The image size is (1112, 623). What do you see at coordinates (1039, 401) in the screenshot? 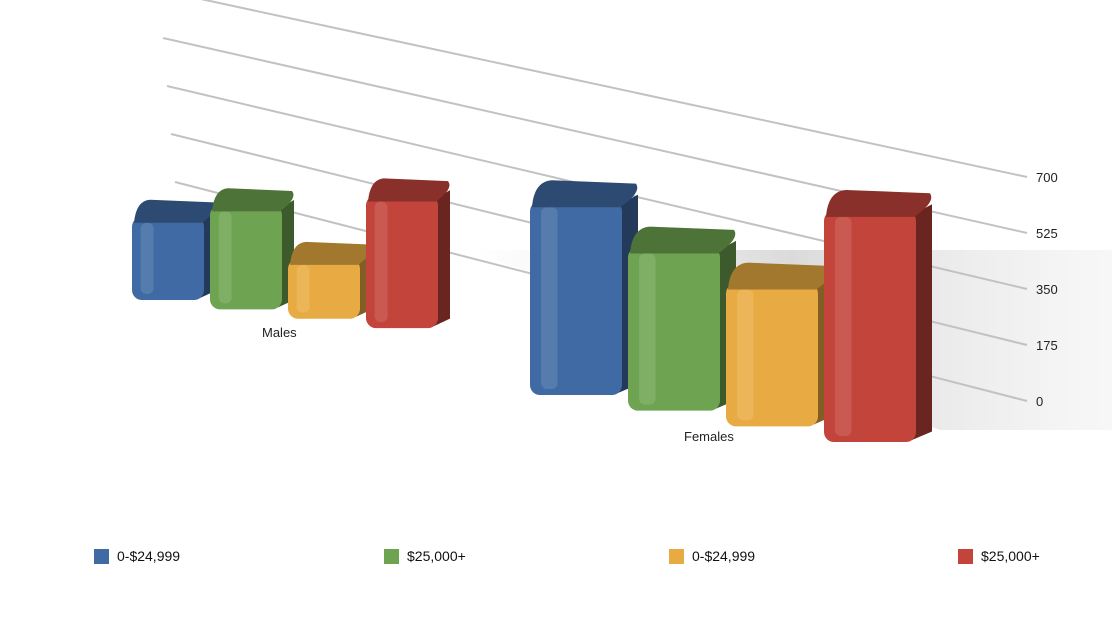
I see `y-tick-label: 0` at bounding box center [1039, 401].